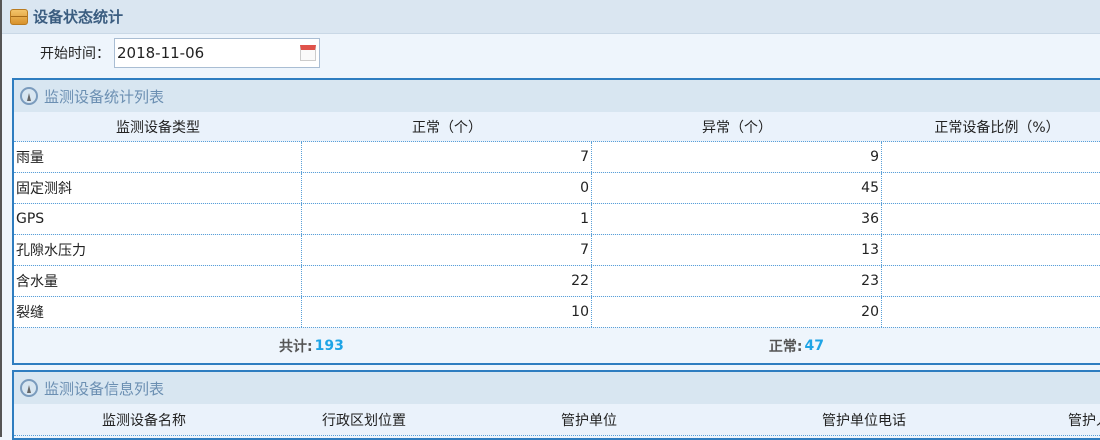 The image size is (1100, 440). What do you see at coordinates (737, 250) in the screenshot?
I see `abnormal-cell: 13` at bounding box center [737, 250].